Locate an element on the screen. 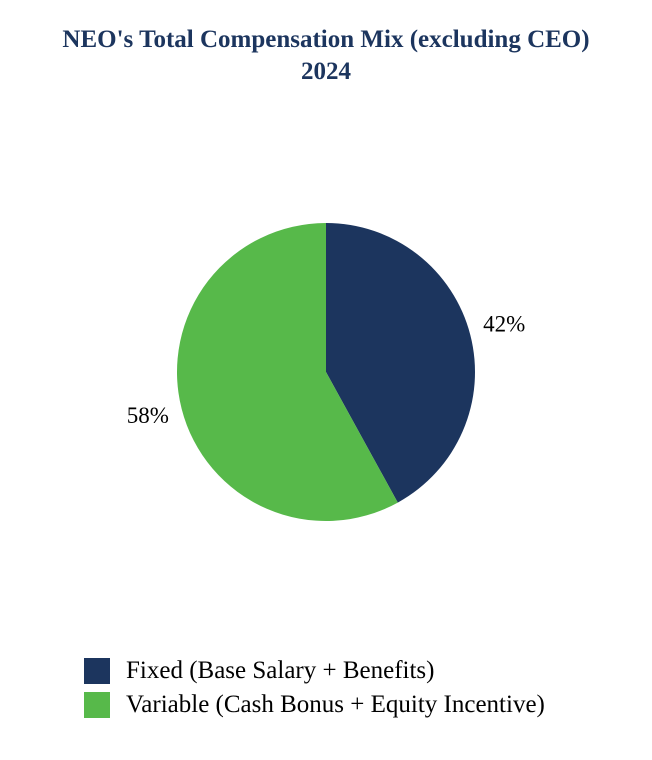  legend-swatch-variable is located at coordinates (97, 705).